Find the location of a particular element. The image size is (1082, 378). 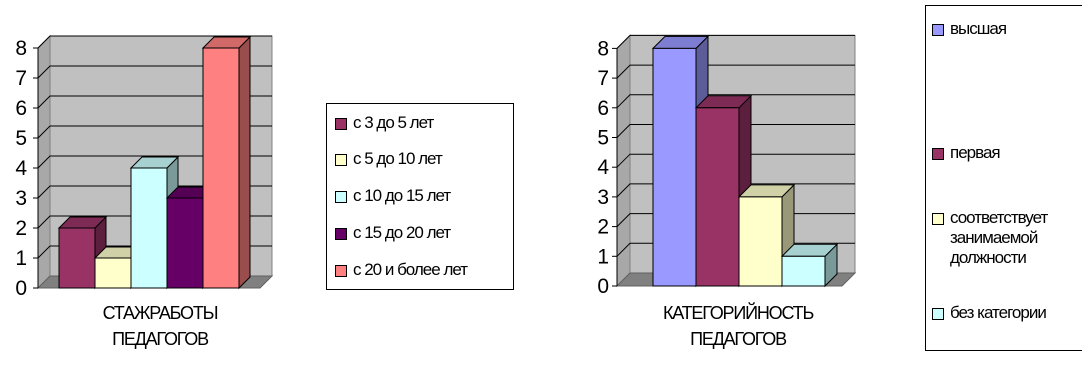

chart2-legend-item: соответствует занимаемой должности is located at coordinates (990, 238).